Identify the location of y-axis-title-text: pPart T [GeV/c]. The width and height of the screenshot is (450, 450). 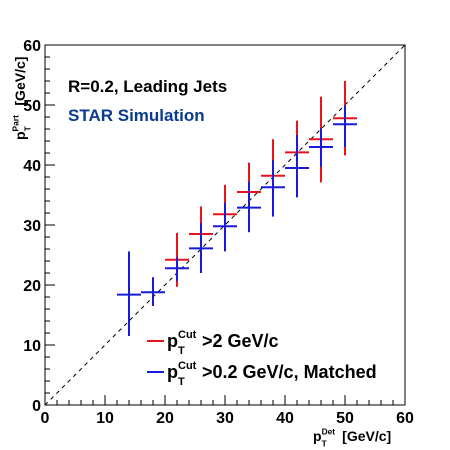
(22, 98).